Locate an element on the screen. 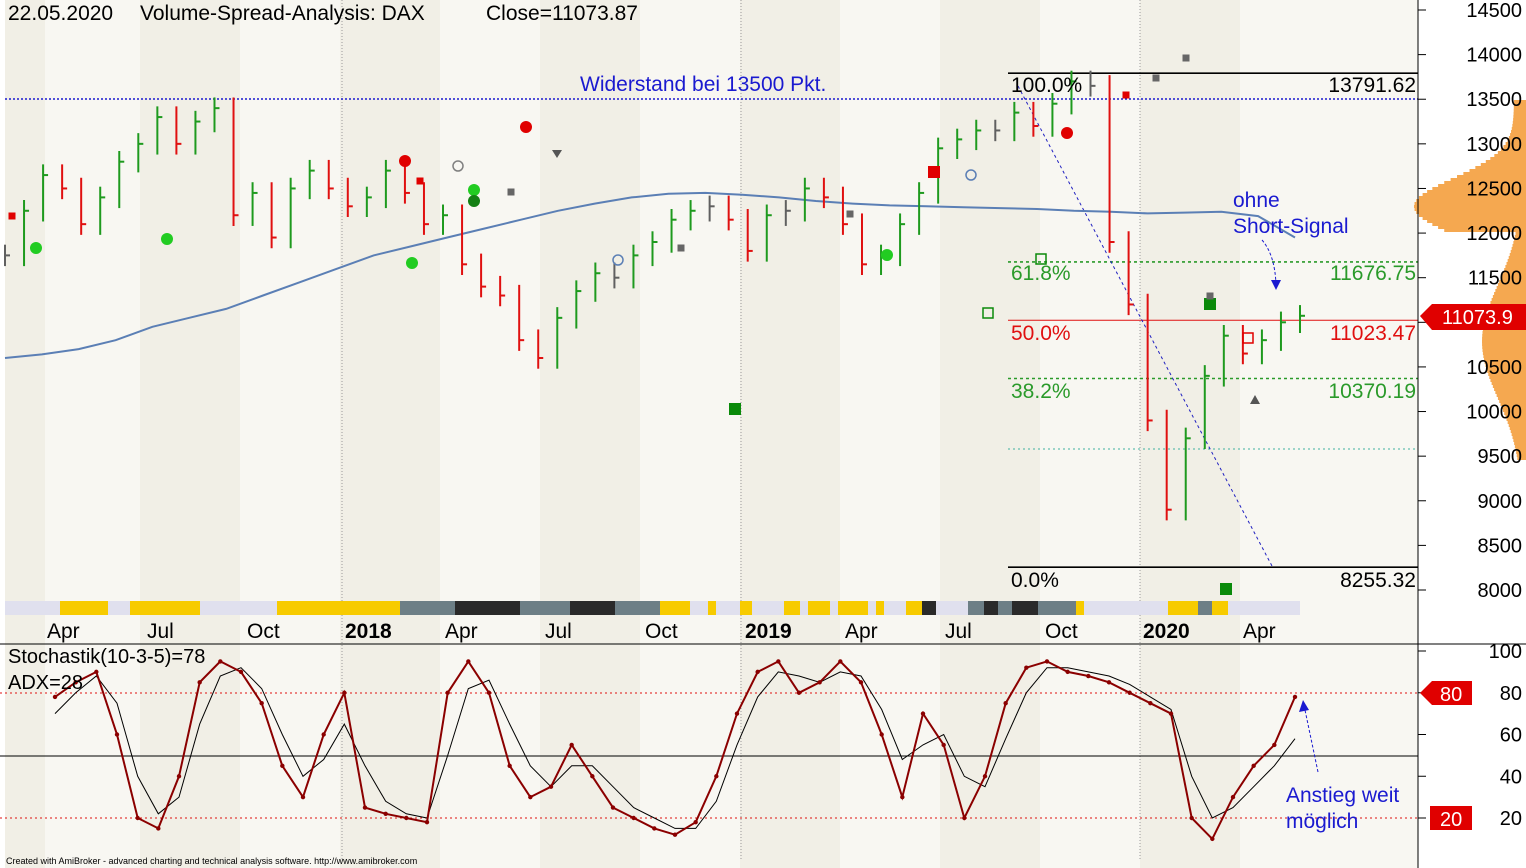  stoch-tick-label: 100 is located at coordinates (1505, 652).